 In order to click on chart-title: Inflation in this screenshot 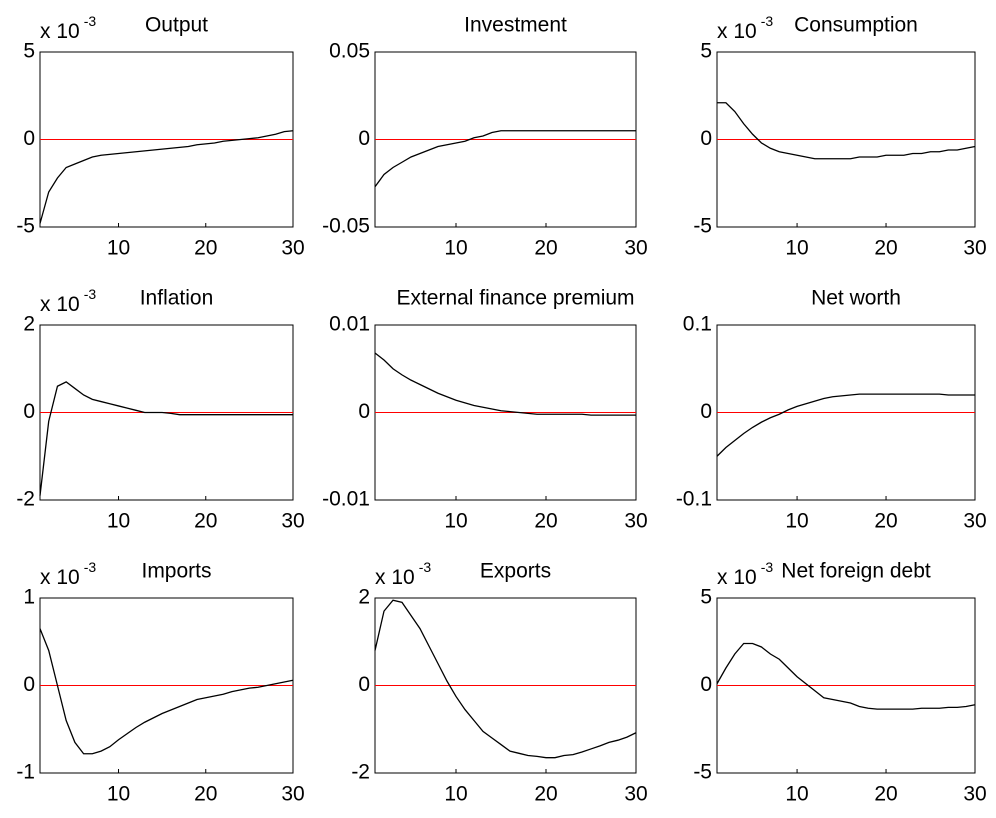, I will do `click(177, 298)`.